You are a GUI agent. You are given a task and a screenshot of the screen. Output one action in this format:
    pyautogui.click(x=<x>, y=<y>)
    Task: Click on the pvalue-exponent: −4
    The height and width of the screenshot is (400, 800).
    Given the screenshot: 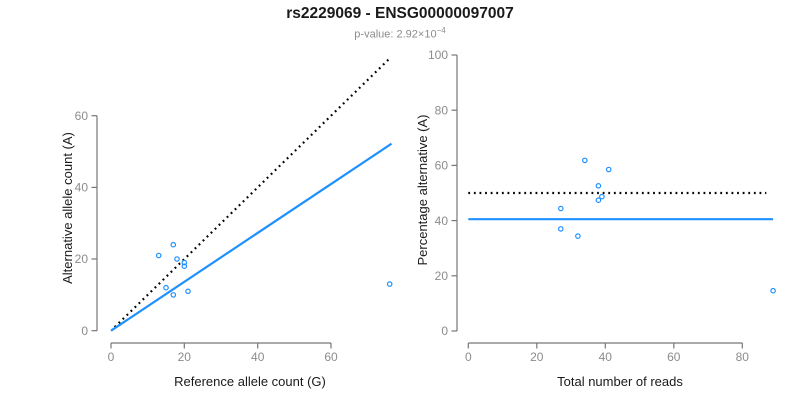 What is the action you would take?
    pyautogui.click(x=441, y=30)
    